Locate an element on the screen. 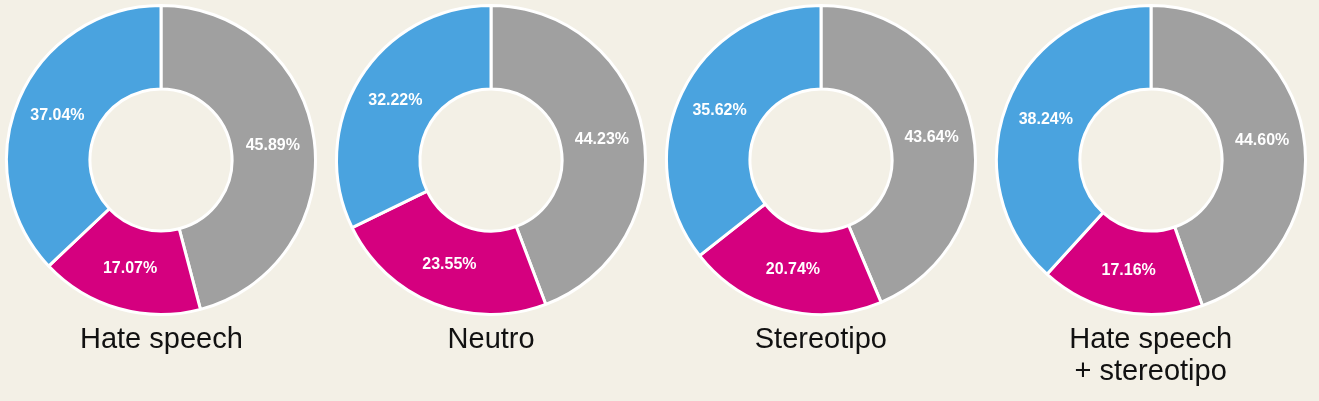  data-label: 44.23% is located at coordinates (602, 139).